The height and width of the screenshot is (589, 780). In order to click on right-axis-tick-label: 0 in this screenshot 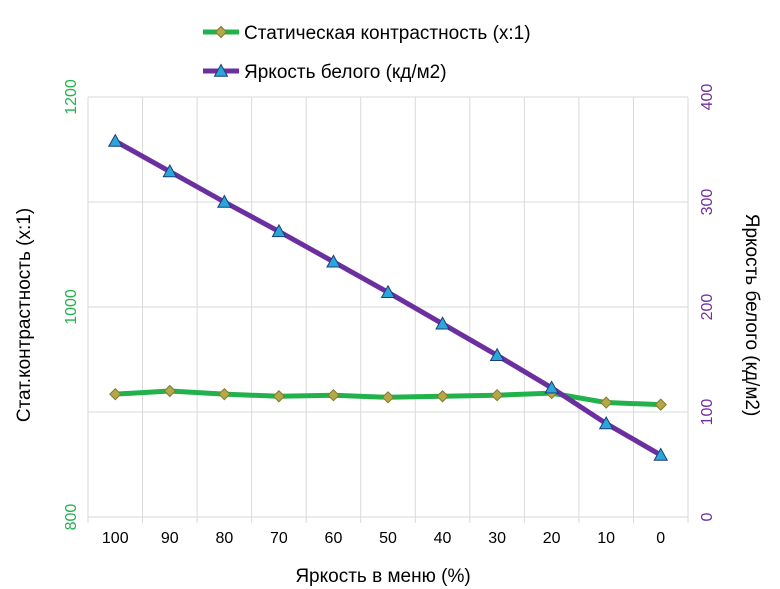, I will do `click(707, 516)`.